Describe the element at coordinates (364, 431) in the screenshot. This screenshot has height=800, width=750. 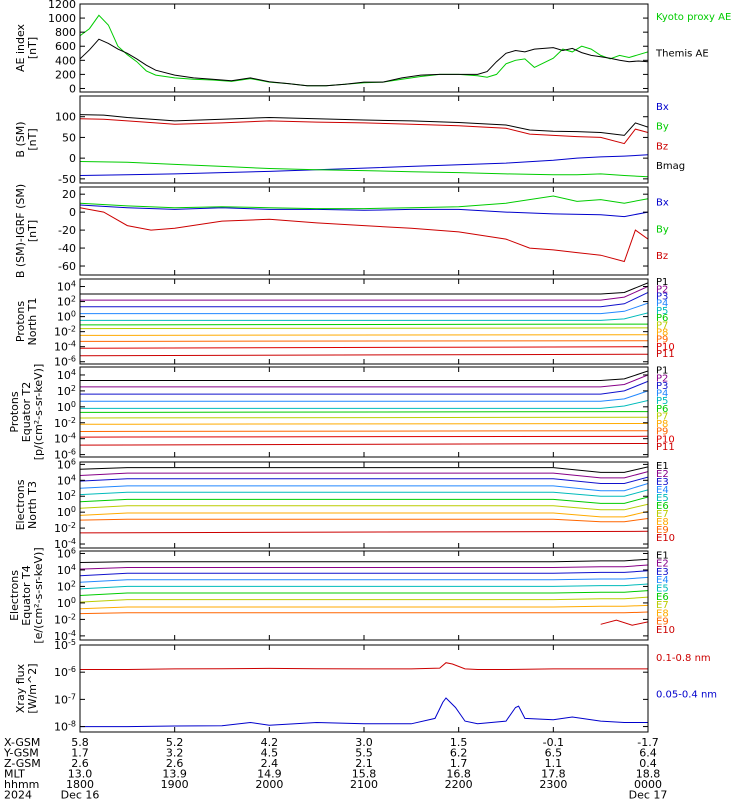
I see `series-line-p9` at that location.